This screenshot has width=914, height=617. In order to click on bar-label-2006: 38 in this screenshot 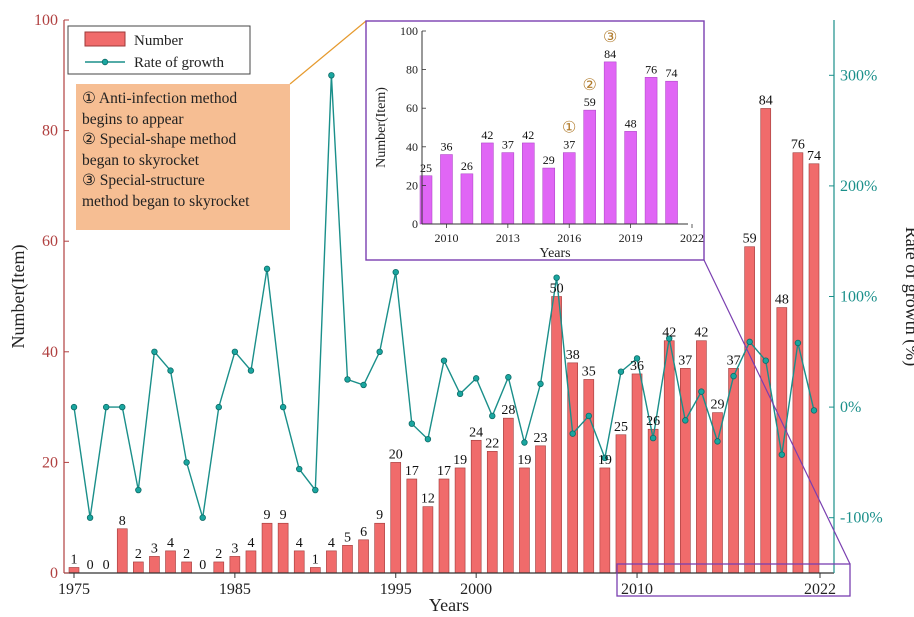, I will do `click(573, 355)`.